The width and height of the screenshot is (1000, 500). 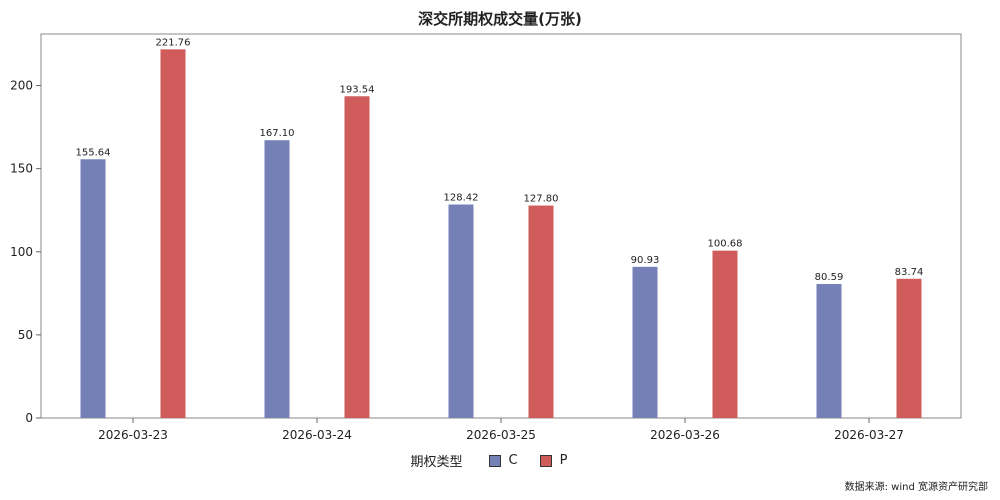 What do you see at coordinates (513, 460) in the screenshot?
I see `legend-label-c: C` at bounding box center [513, 460].